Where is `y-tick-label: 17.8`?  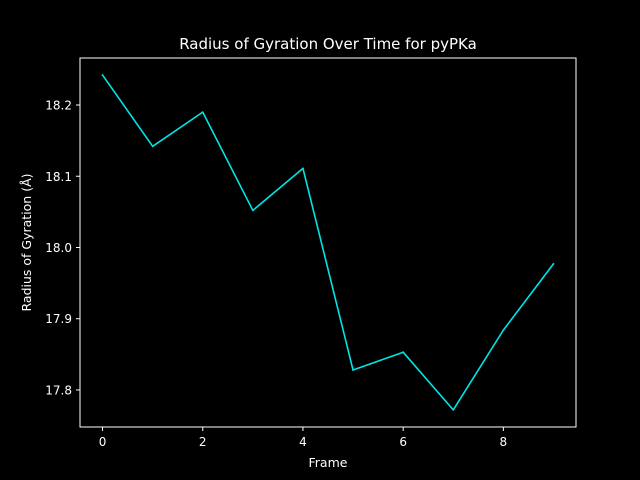
y-tick-label: 17.8 is located at coordinates (58, 390).